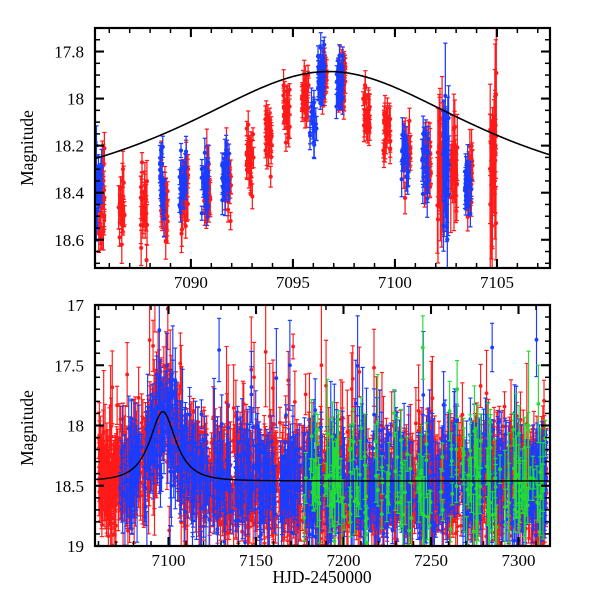  What do you see at coordinates (293, 282) in the screenshot?
I see `x-tick-label: 7095` at bounding box center [293, 282].